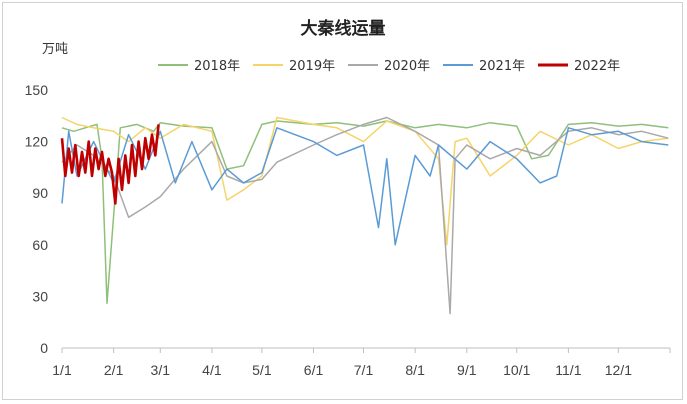  I want to click on x-tick-label: 4/1, so click(212, 370).